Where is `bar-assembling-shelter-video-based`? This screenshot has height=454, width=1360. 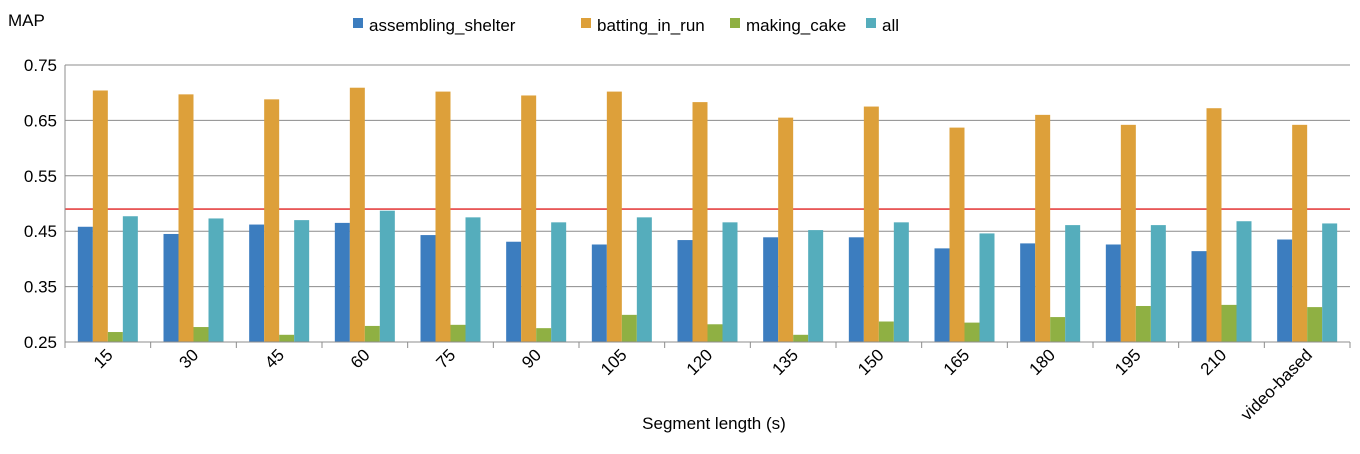 bar-assembling-shelter-video-based is located at coordinates (1285, 290).